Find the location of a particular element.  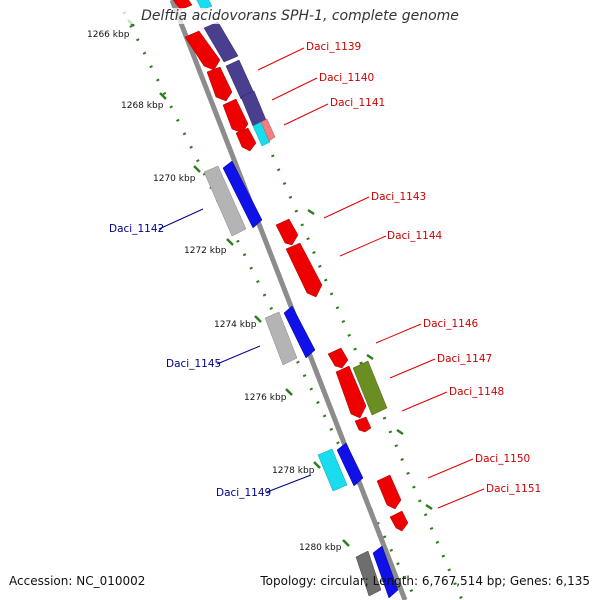

gene-label-daci-1142: Daci_1142 is located at coordinates (136, 229).